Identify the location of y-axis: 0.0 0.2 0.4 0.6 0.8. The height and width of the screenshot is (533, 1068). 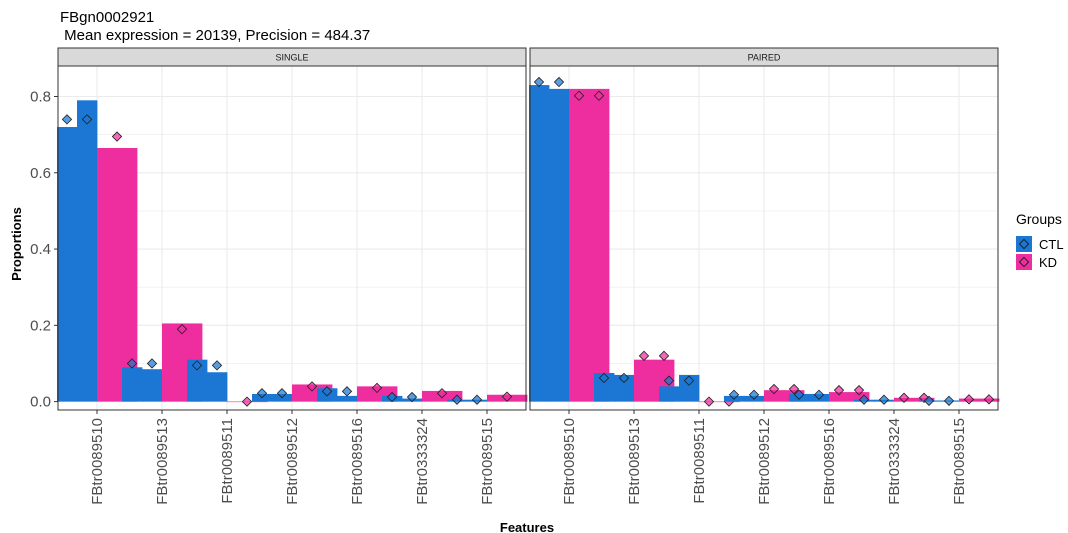
(44, 250).